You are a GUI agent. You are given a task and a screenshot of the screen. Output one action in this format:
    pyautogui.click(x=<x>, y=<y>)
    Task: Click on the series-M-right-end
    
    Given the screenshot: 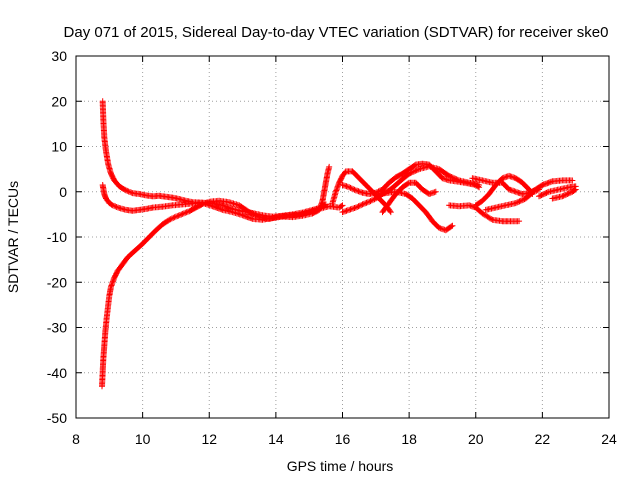 What is the action you would take?
    pyautogui.click(x=557, y=191)
    